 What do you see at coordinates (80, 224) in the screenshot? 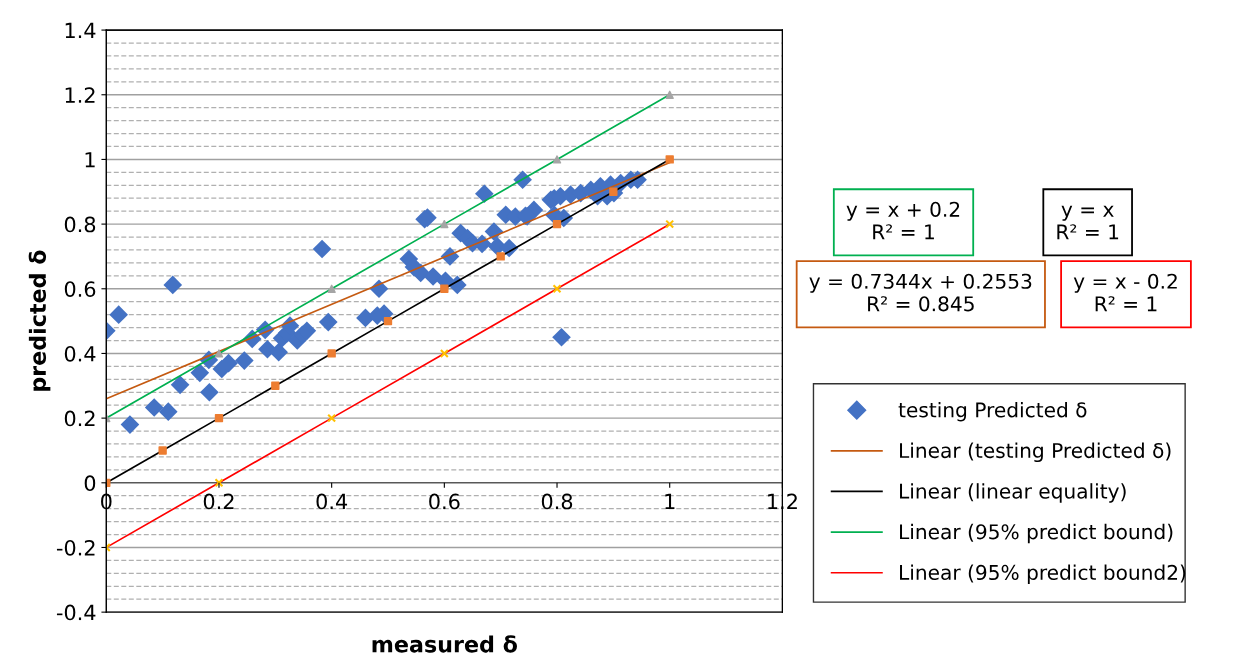
I see `y-tick-label: 0.8` at bounding box center [80, 224].